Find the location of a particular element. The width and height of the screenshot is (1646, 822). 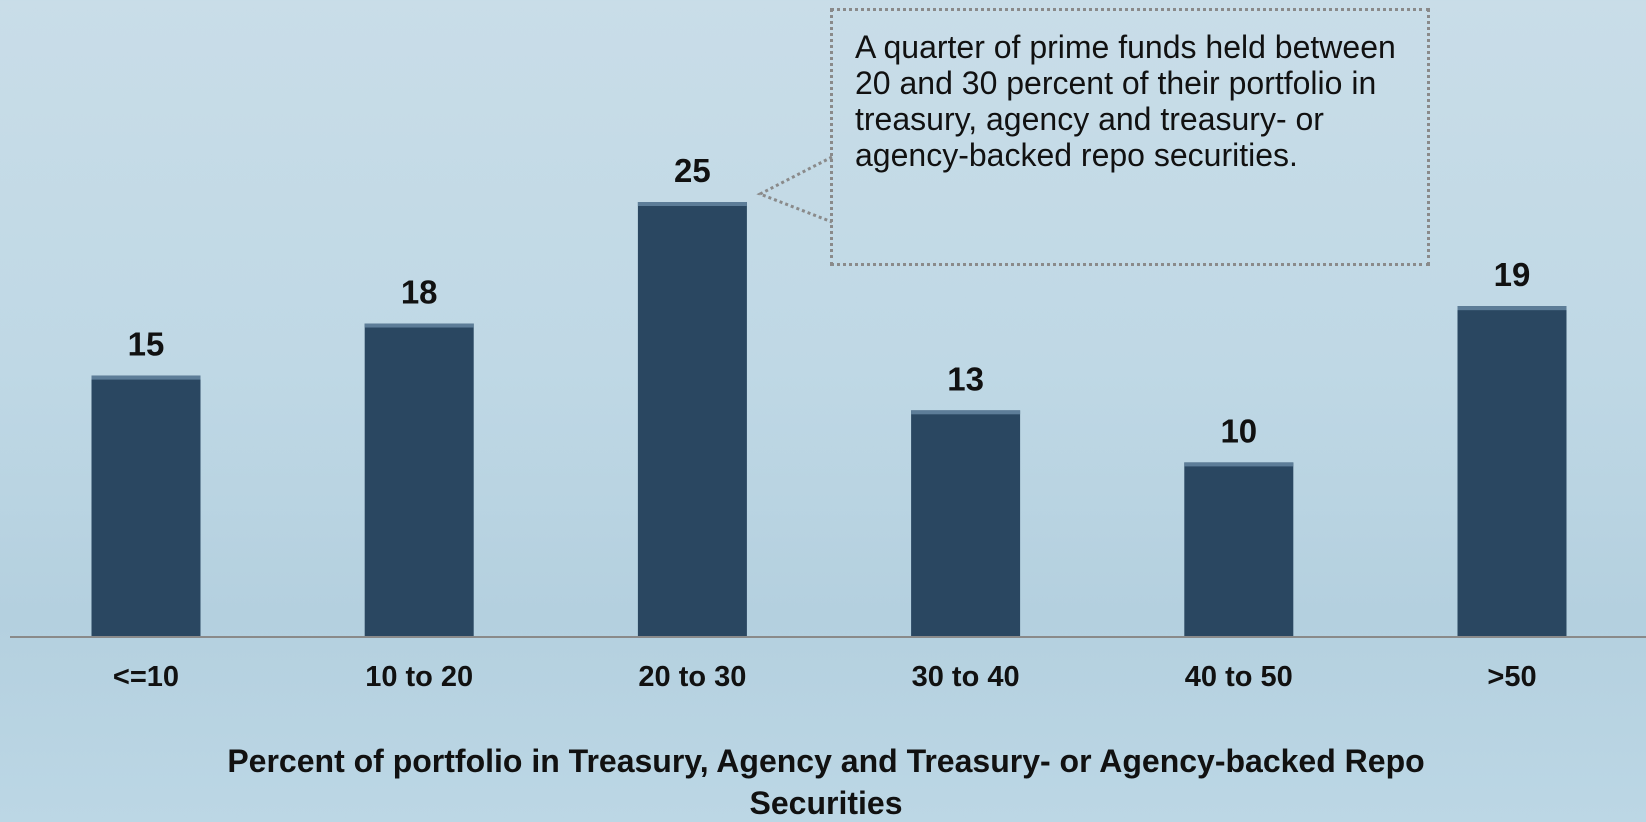

x-tick-label: <=10 is located at coordinates (146, 677).